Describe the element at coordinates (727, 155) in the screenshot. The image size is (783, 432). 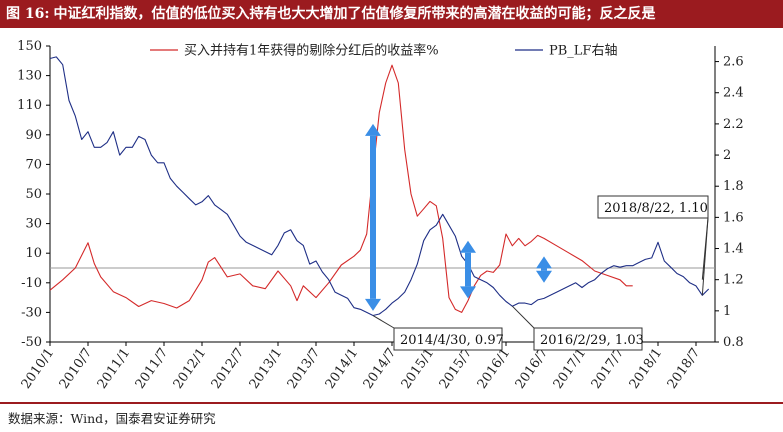
I see `right-tick-label: 2` at that location.